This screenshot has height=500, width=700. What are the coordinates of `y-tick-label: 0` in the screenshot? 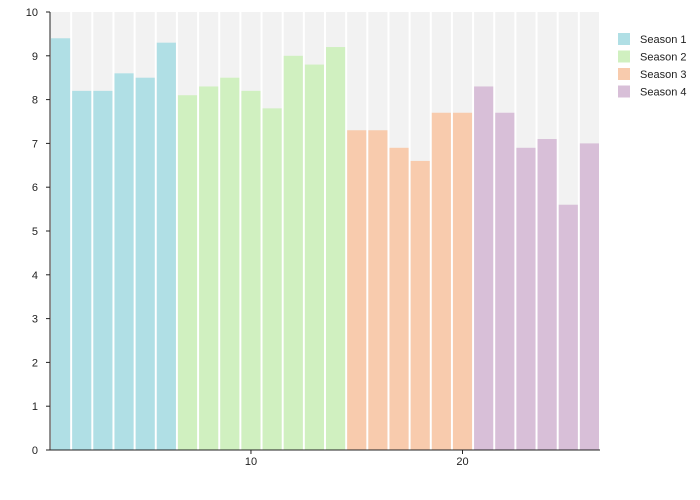 It's located at (35, 451).